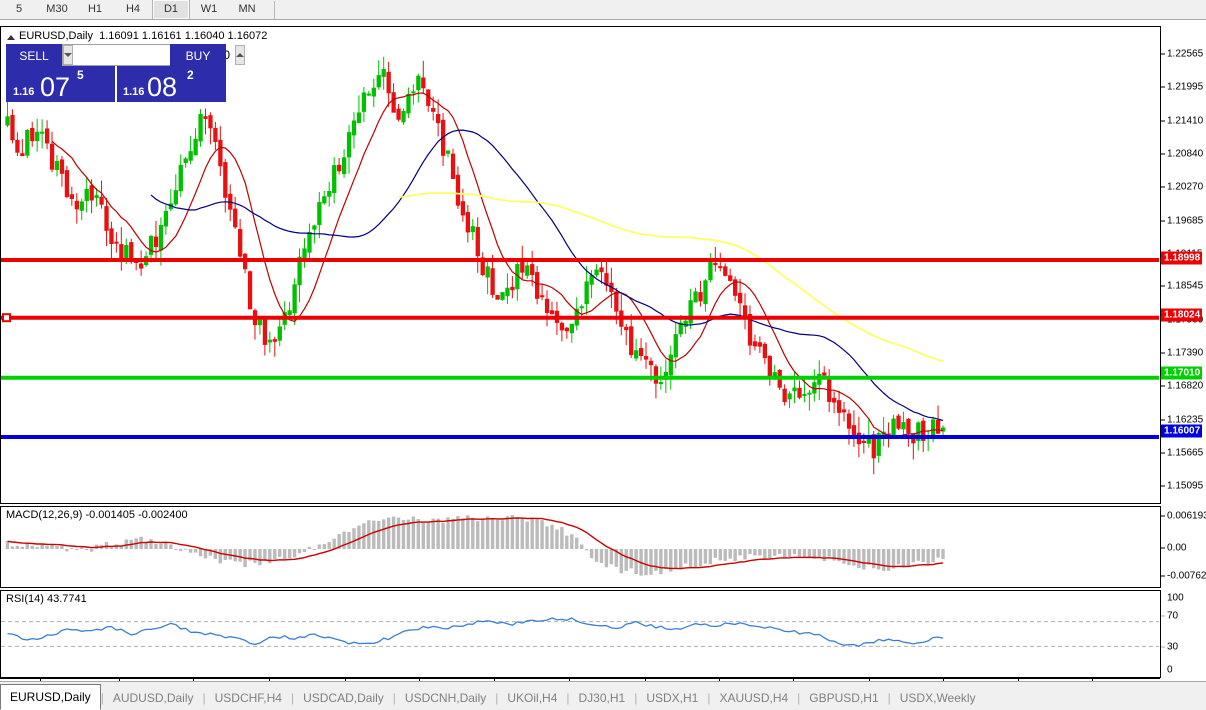  Describe the element at coordinates (1160, 547) in the screenshot. I see `macd-axis-line` at that location.